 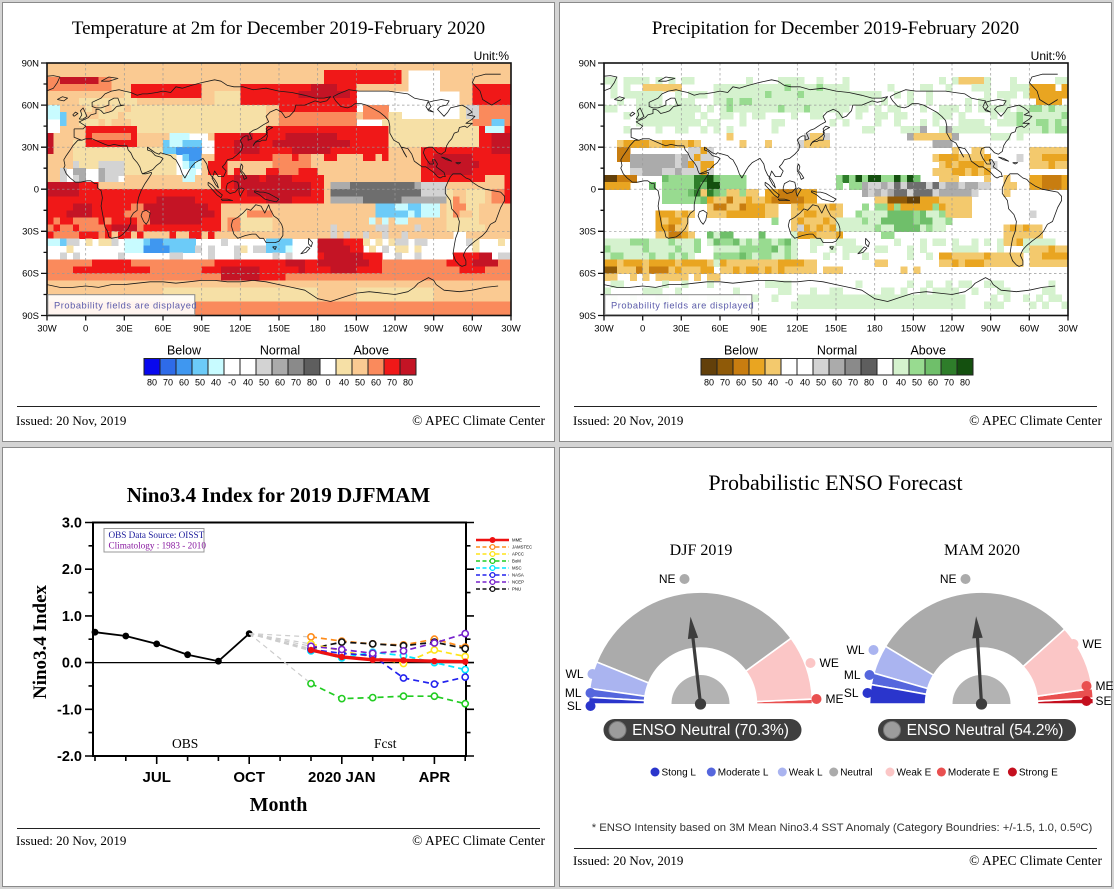 What do you see at coordinates (185, 743) in the screenshot?
I see `svg-text: OBS` at bounding box center [185, 743].